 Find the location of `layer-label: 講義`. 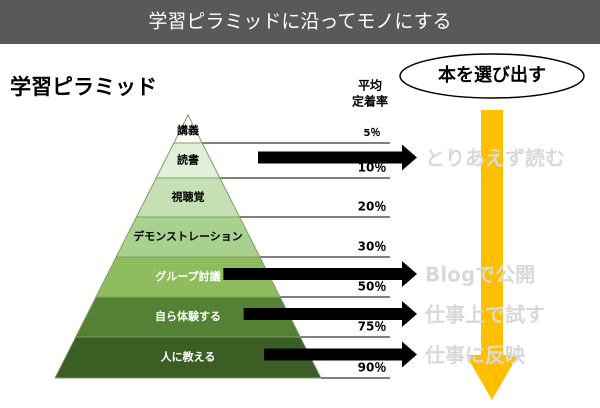

layer-label: 講義 is located at coordinates (188, 130).